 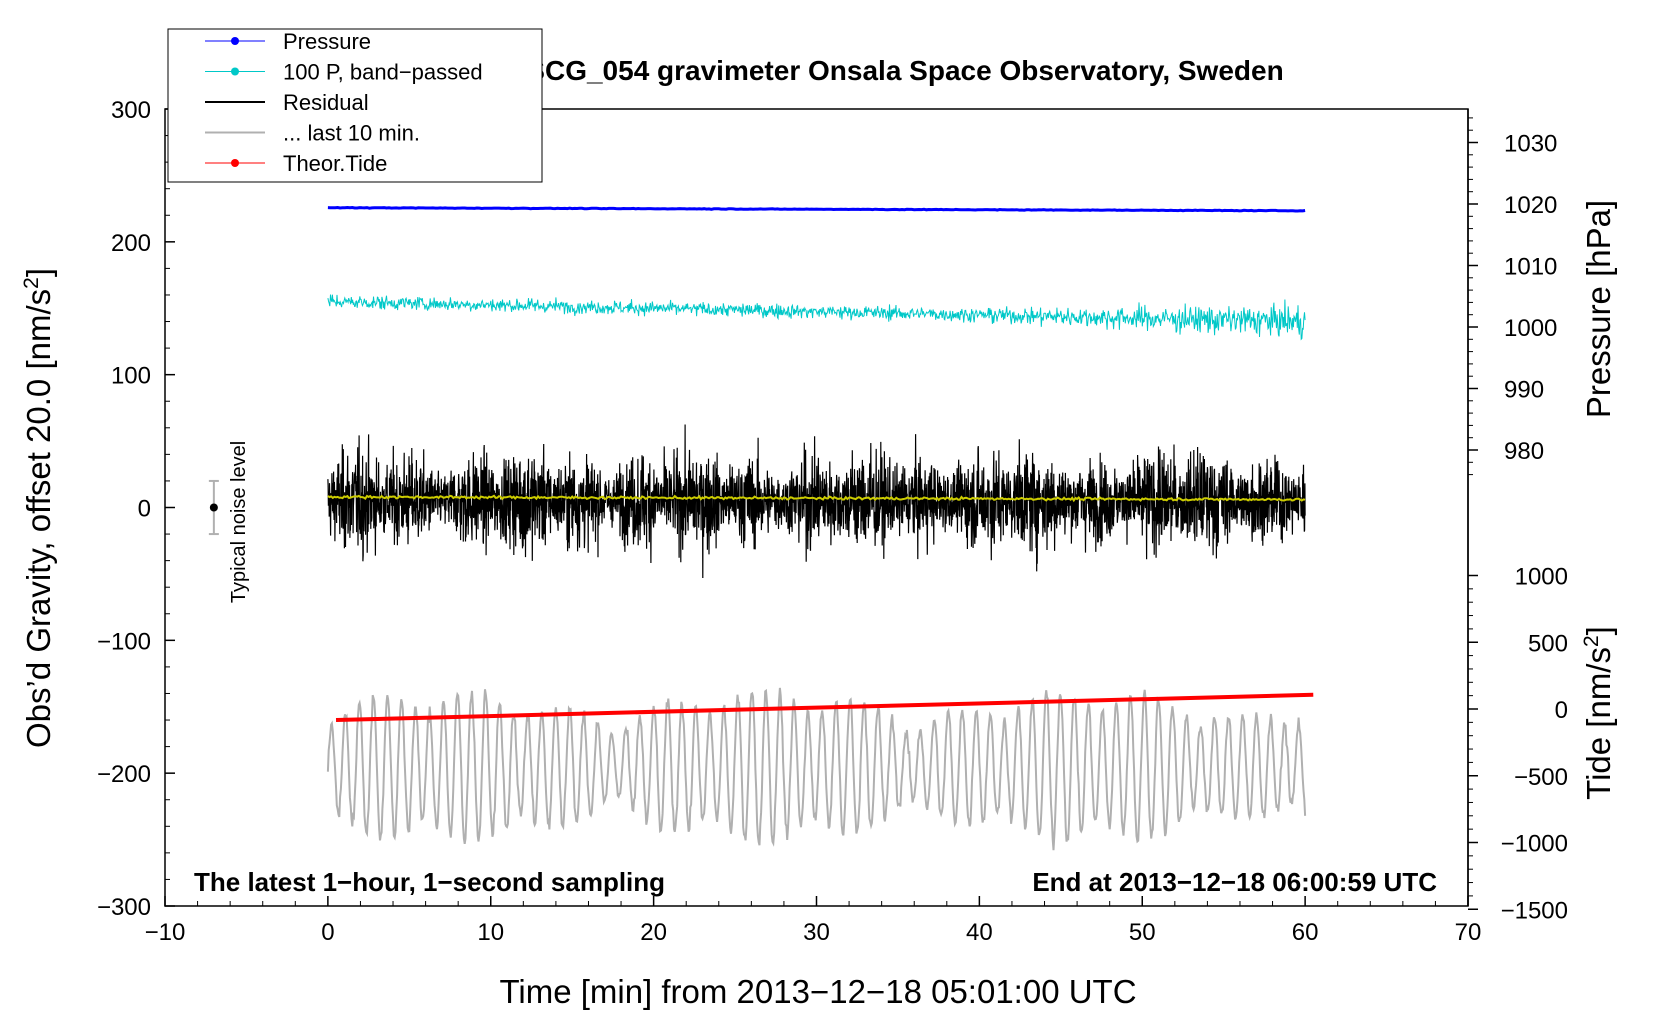 I want to click on y-tick-label: 200, so click(x=131, y=243).